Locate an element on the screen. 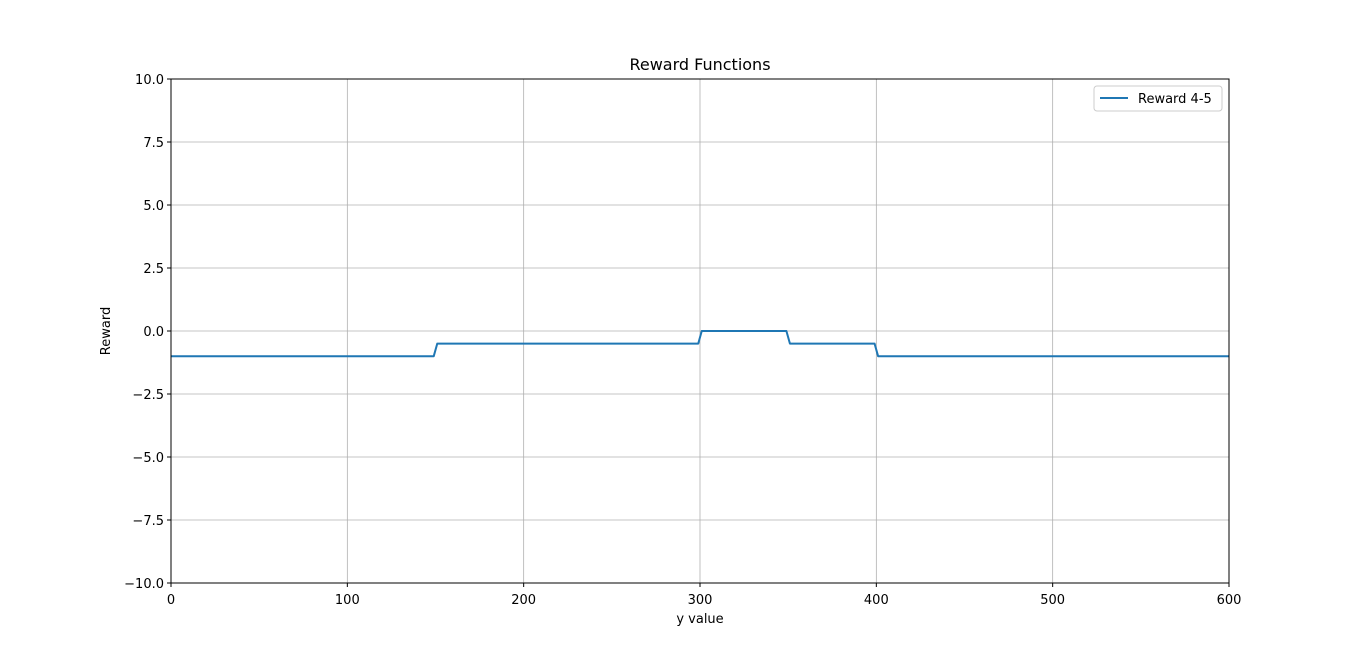 Image resolution: width=1366 pixels, height=655 pixels. x-tick-label: 200 is located at coordinates (523, 600).